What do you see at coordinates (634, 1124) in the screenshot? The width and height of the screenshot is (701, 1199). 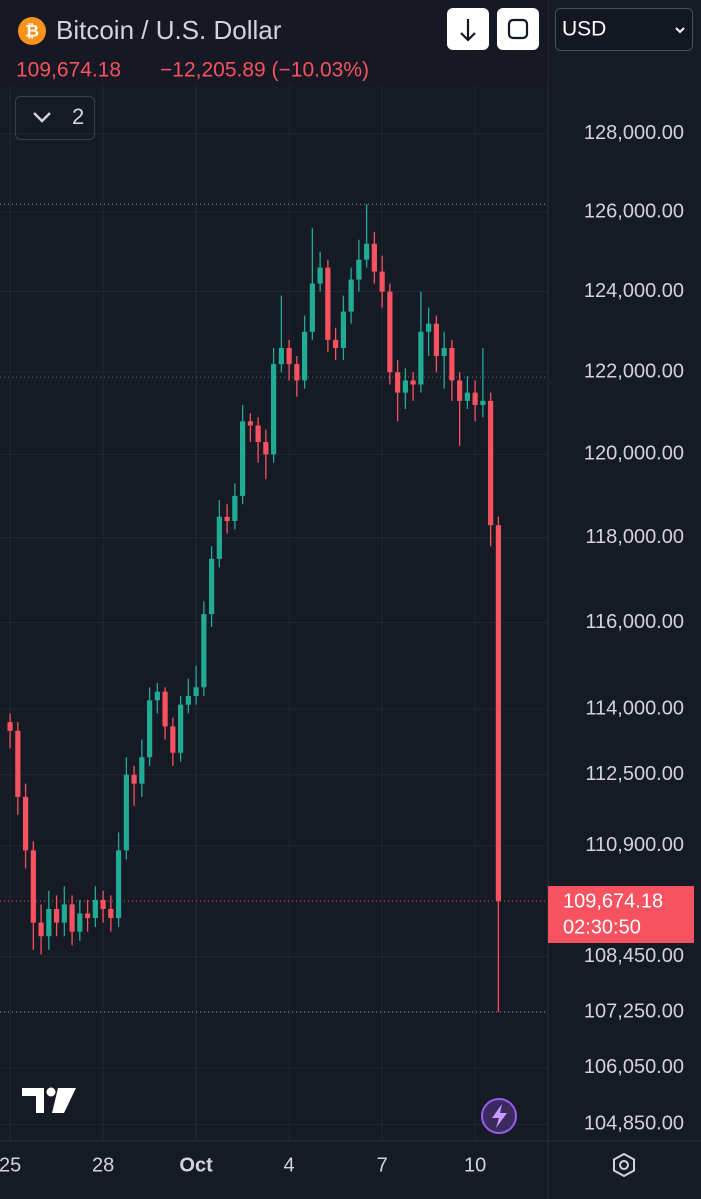 I see `y-tick-label: 104,850.00` at bounding box center [634, 1124].